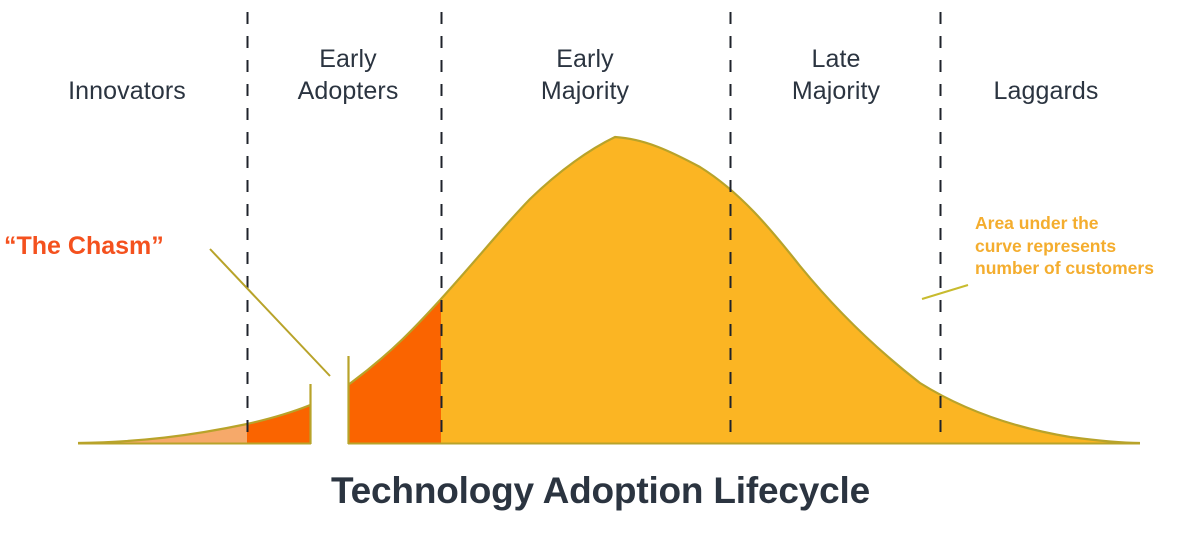 Image resolution: width=1201 pixels, height=552 pixels. Describe the element at coordinates (84, 246) in the screenshot. I see `chasm-annotation-label: “The Chasm”` at that location.